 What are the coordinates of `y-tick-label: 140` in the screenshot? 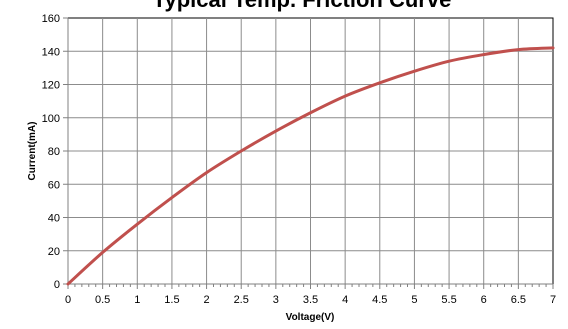 It's located at (51, 52).